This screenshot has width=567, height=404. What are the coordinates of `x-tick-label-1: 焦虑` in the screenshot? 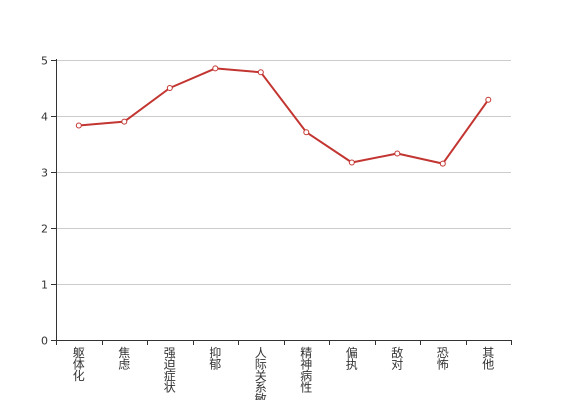 It's located at (124, 359).